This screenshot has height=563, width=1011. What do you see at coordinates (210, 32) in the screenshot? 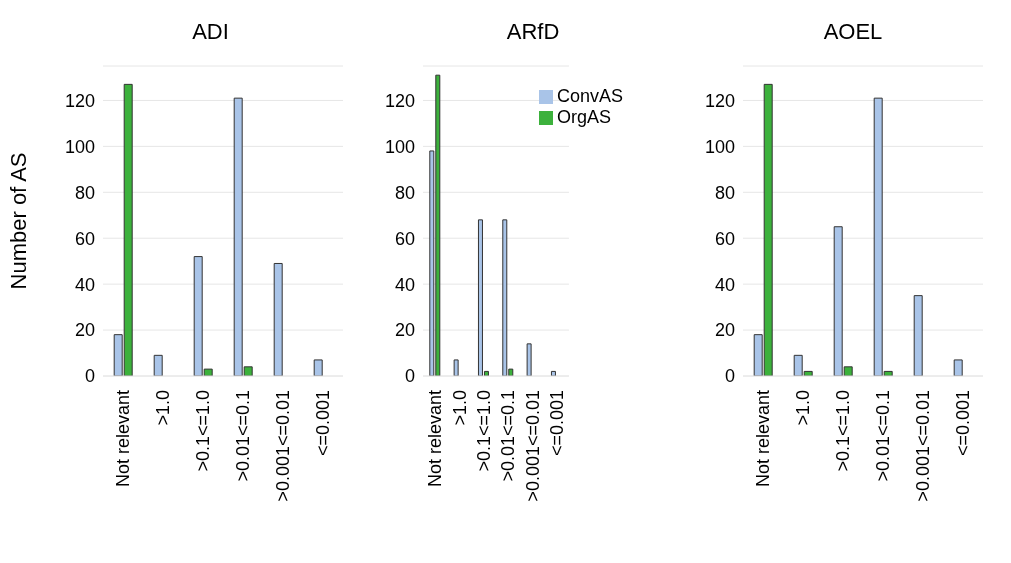
I see `chart-title: ADI` at bounding box center [210, 32].